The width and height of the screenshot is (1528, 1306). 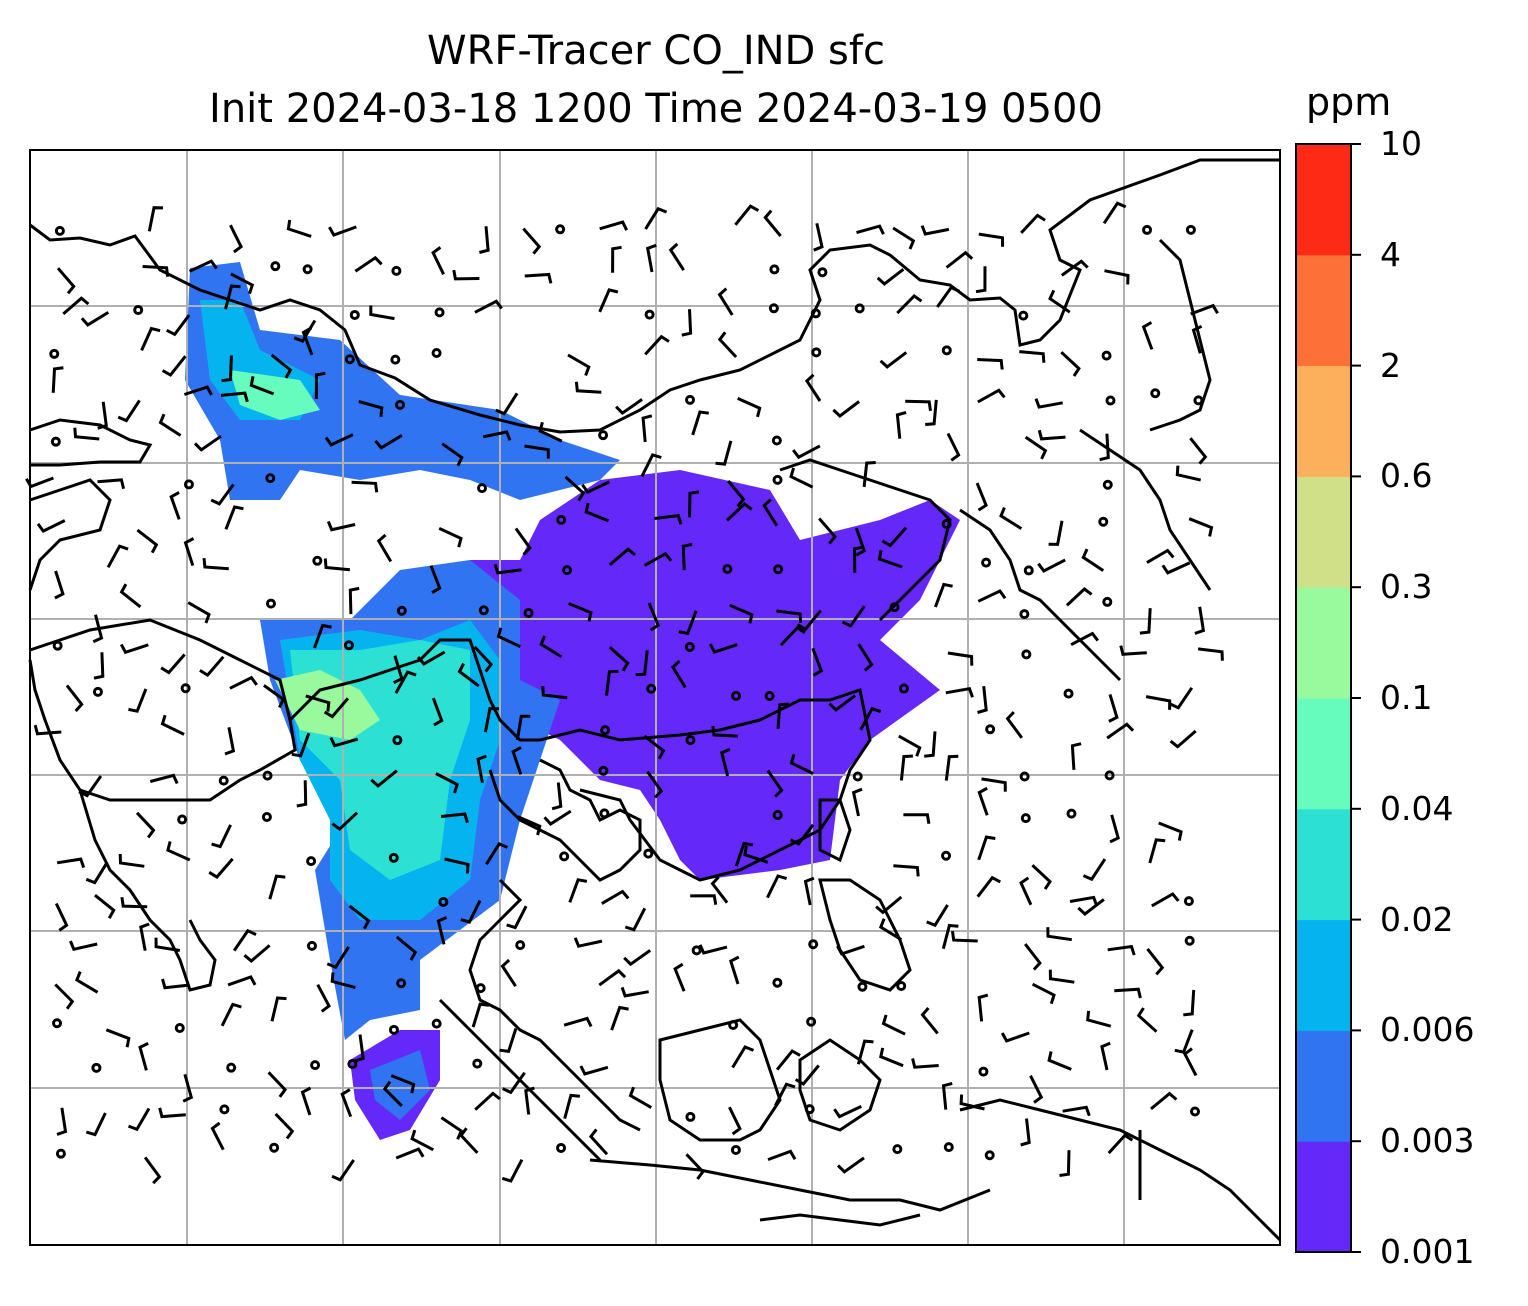 I want to click on colorbar-tick-label: 10, so click(x=1401, y=143).